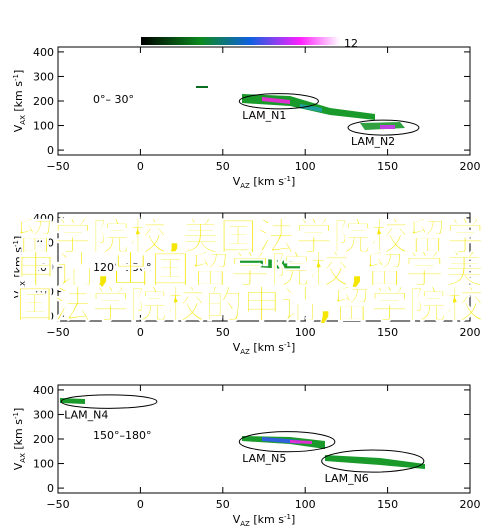  Describe the element at coordinates (250, 305) in the screenshot. I see `overlay-line: 国法学院校的申请,留学院校` at that location.